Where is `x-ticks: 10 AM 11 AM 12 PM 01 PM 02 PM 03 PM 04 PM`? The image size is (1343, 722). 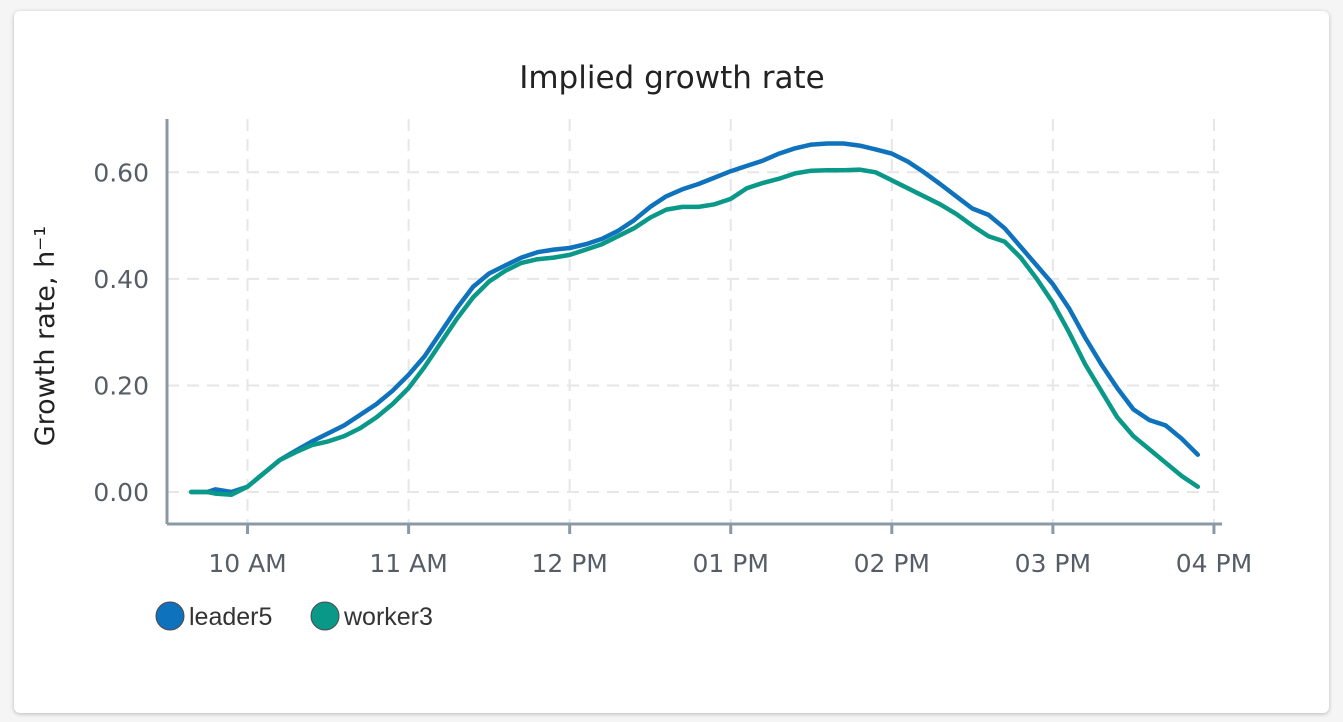 x-ticks: 10 AM 11 AM 12 PM 01 PM 02 PM 03 PM 04 PM is located at coordinates (730, 551).